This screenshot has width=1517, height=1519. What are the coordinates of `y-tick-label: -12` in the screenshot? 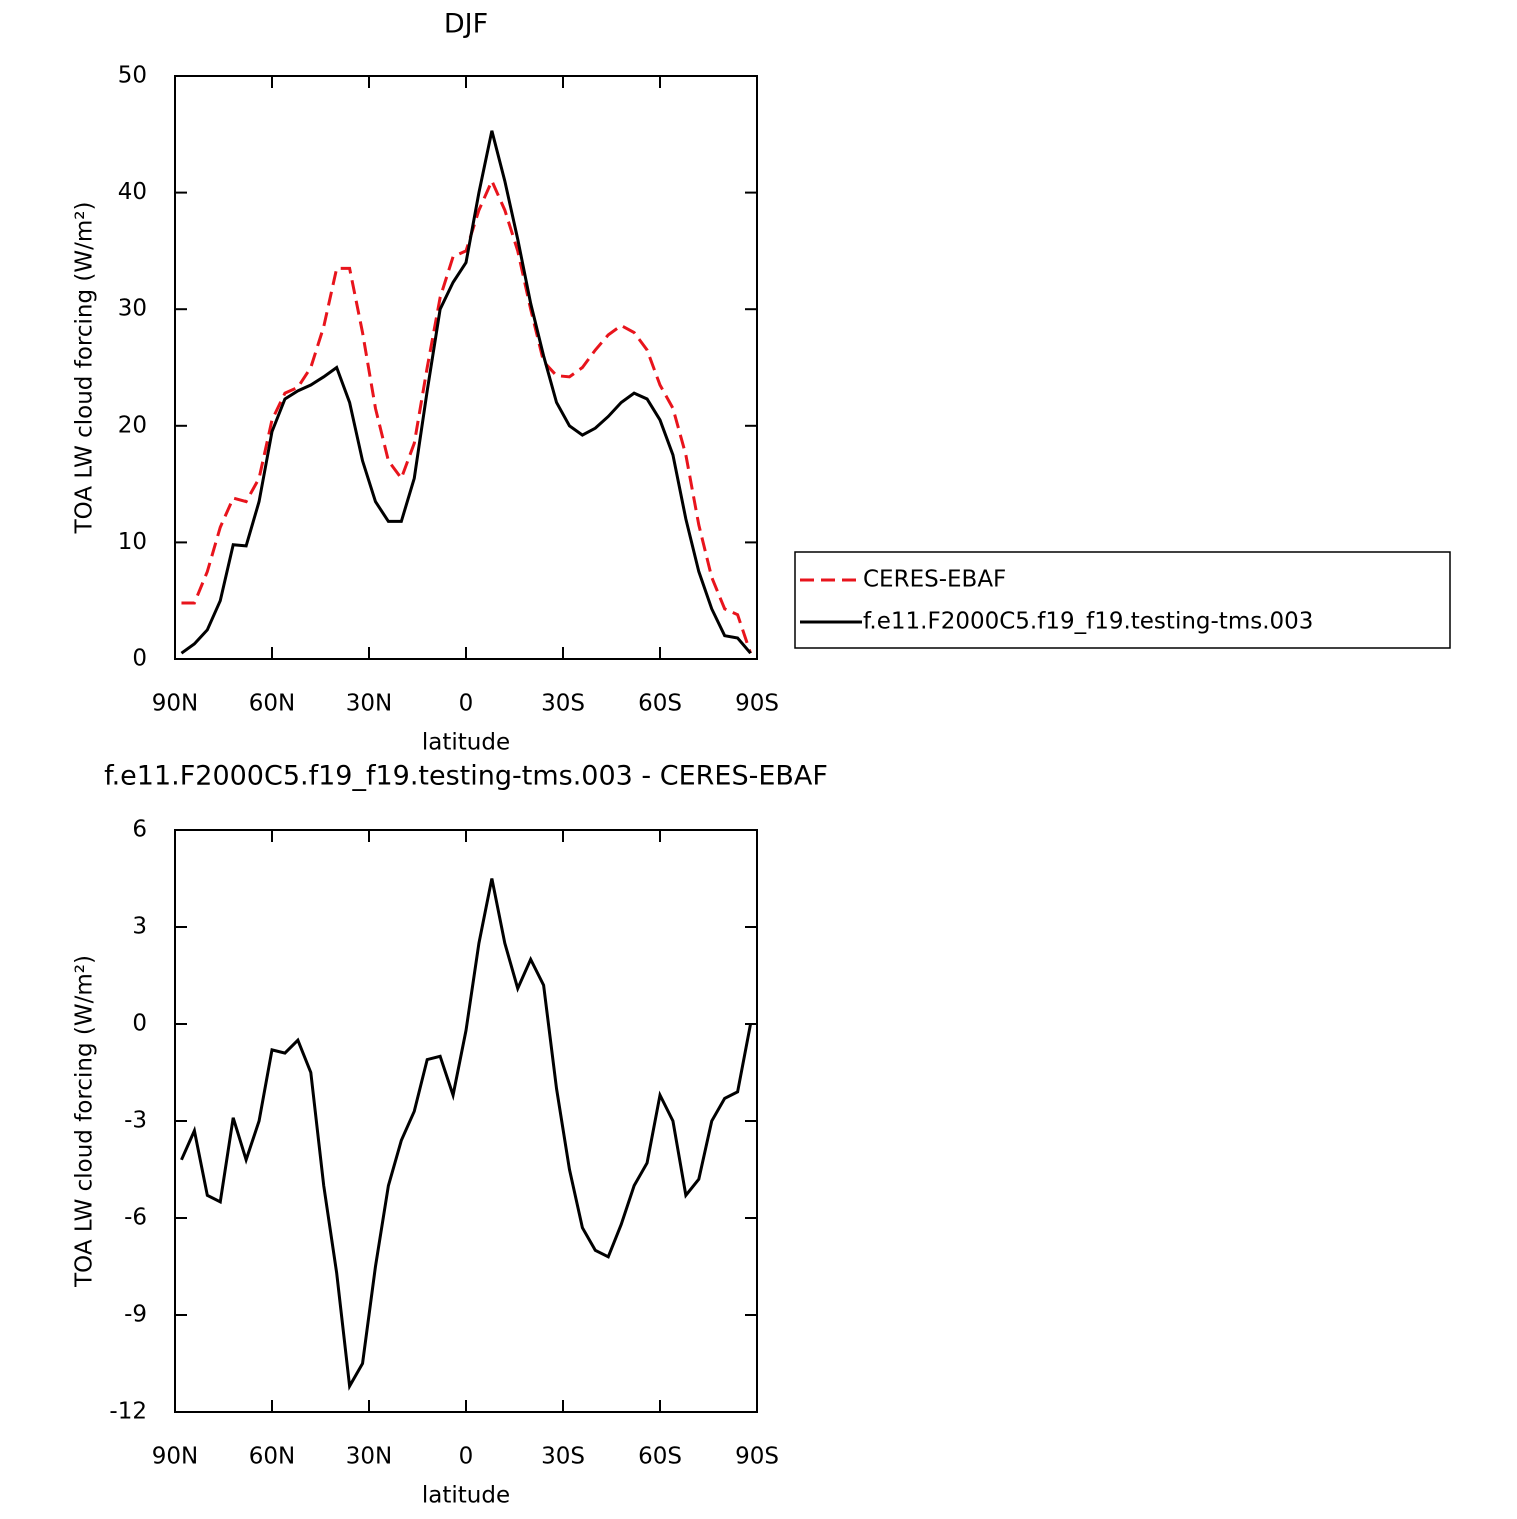 It's located at (128, 1412).